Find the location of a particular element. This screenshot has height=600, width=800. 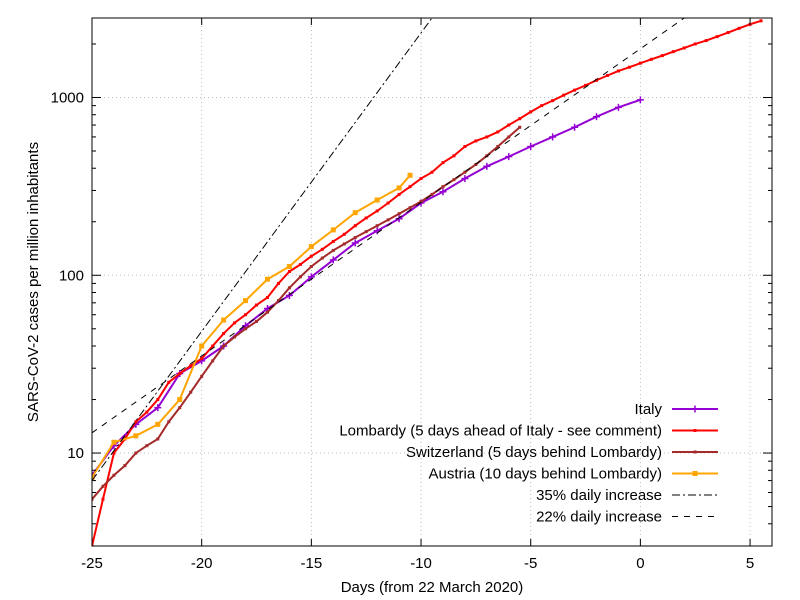

x-tick-label: -20 is located at coordinates (202, 563).